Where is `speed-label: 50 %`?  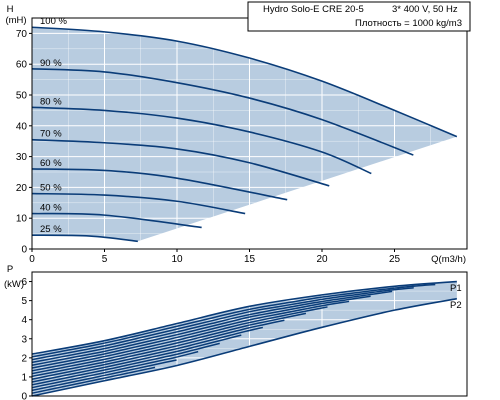
speed-label: 50 % is located at coordinates (51, 188).